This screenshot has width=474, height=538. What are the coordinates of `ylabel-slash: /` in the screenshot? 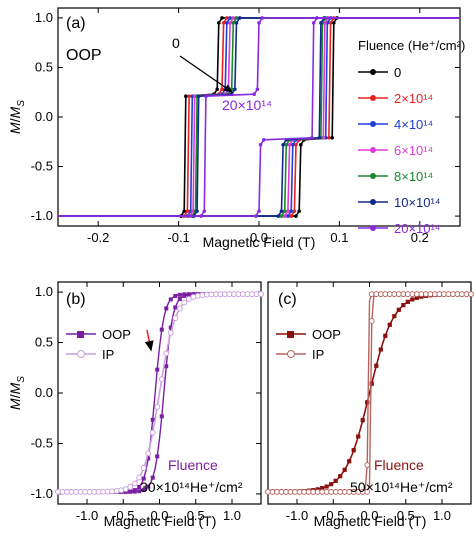 It's located at (15, 120).